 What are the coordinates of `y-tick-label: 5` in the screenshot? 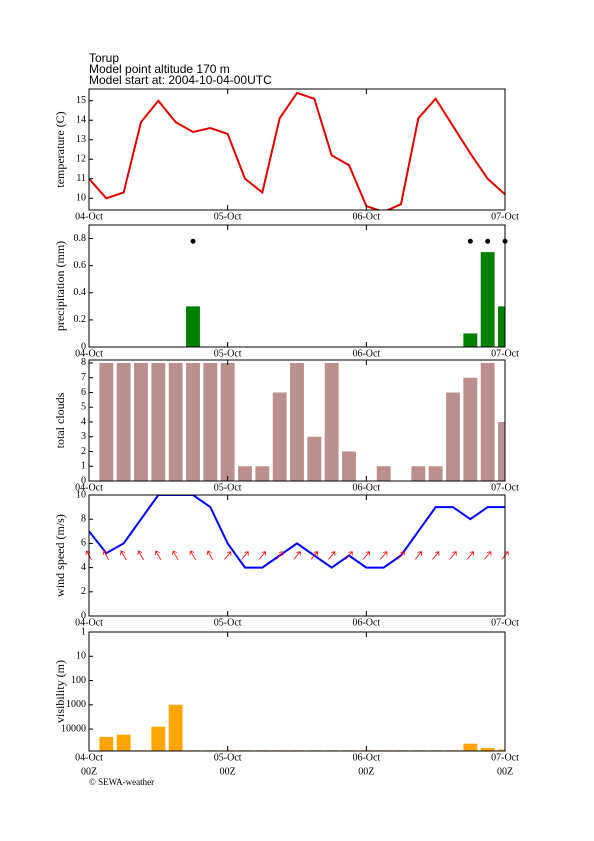 It's located at (83, 407).